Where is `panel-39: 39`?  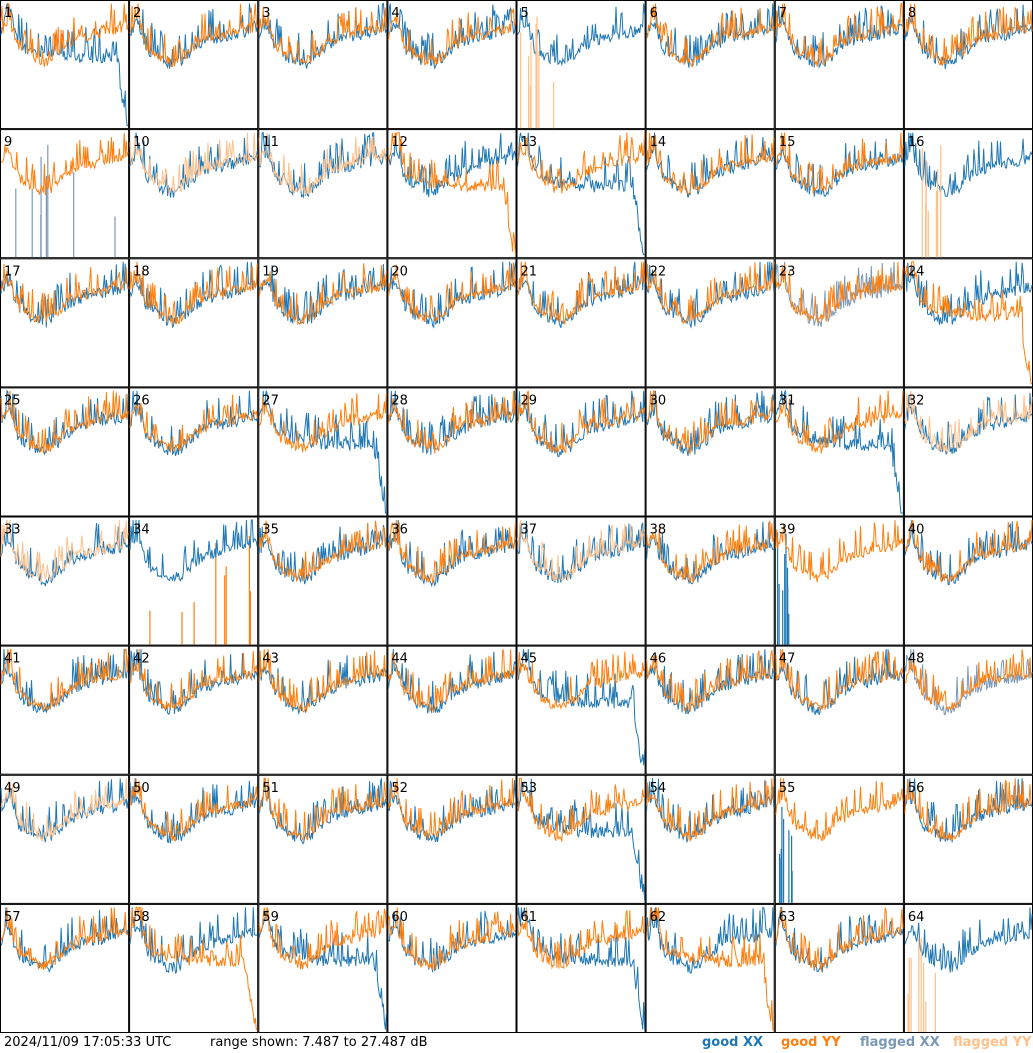 panel-39: 39 is located at coordinates (839, 581).